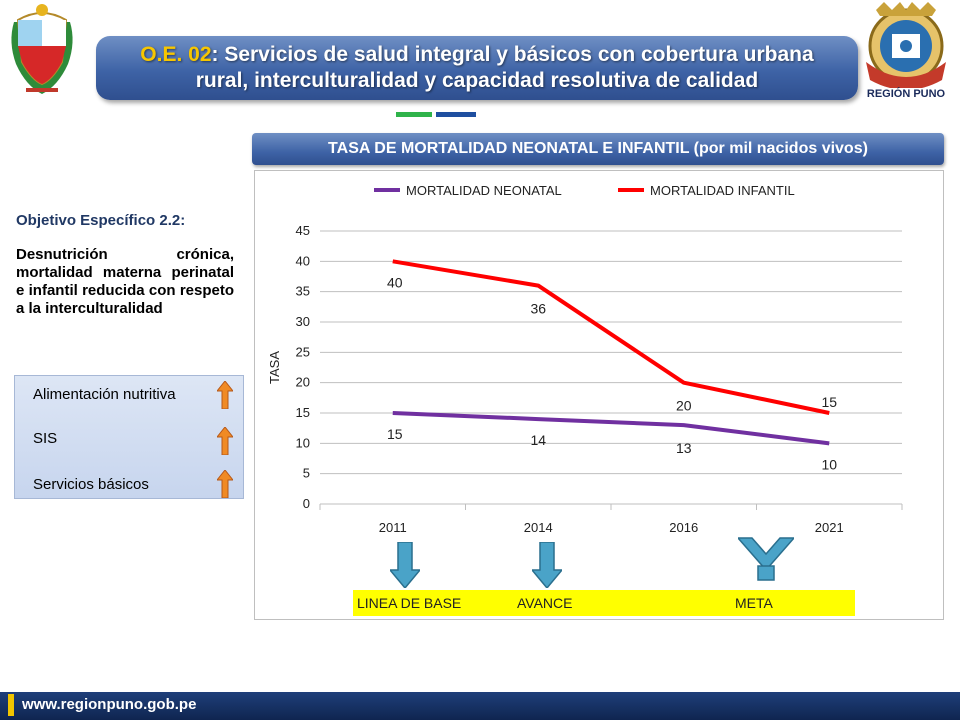 This screenshot has width=960, height=720. I want to click on chart-subtitle: (por mil nacidos vivos), so click(780, 148).